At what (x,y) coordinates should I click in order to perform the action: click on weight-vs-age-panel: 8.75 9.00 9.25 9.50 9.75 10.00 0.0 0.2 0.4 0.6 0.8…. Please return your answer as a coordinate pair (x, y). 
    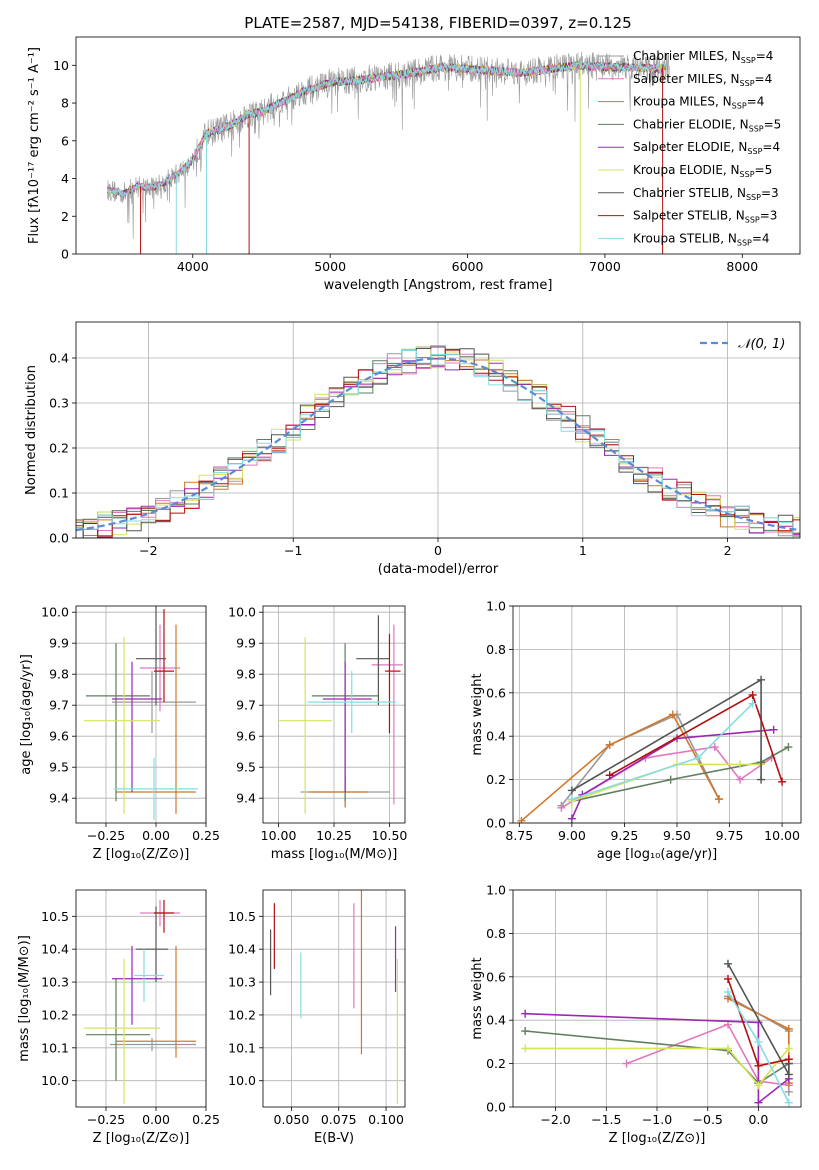
    Looking at the image, I should click on (636, 730).